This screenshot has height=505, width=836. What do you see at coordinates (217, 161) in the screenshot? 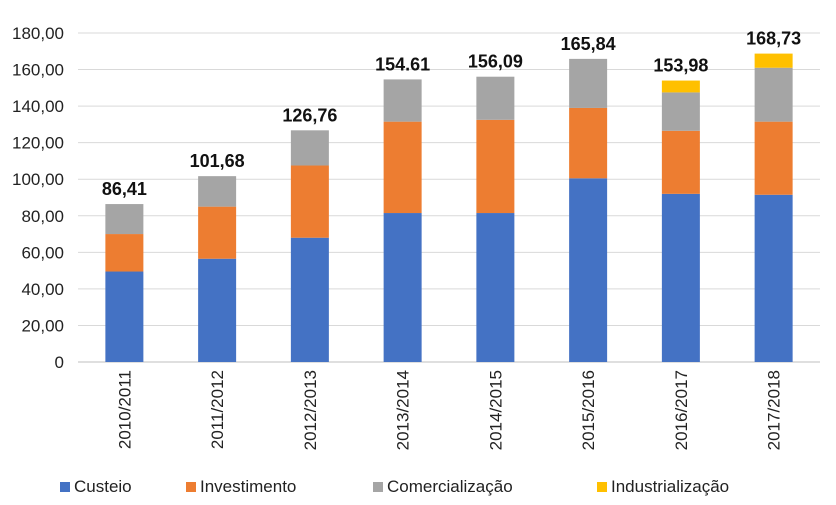
I see `total-label-2011-2012: 101,68` at bounding box center [217, 161].